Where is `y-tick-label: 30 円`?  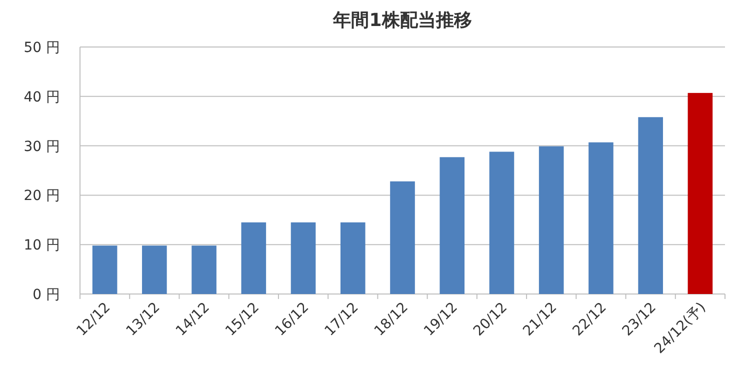
y-tick-label: 30 円 is located at coordinates (42, 146).